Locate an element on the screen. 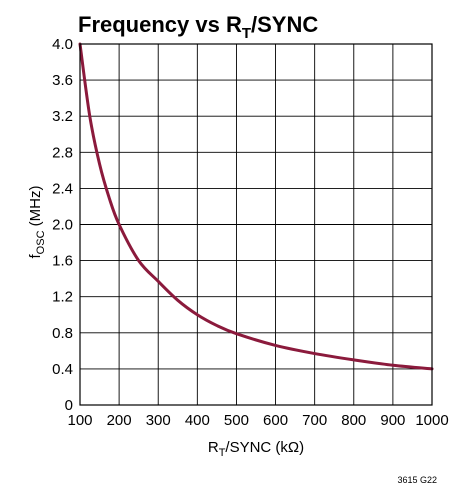 This screenshot has height=488, width=453. x-tick-label: 100 is located at coordinates (79, 420).